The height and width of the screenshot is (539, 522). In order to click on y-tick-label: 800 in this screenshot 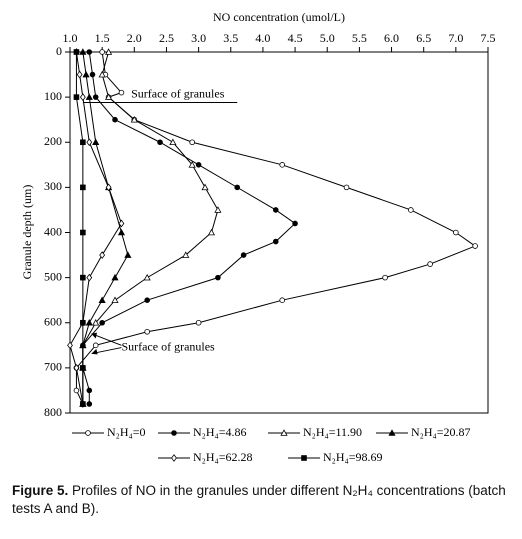, I will do `click(53, 412)`.